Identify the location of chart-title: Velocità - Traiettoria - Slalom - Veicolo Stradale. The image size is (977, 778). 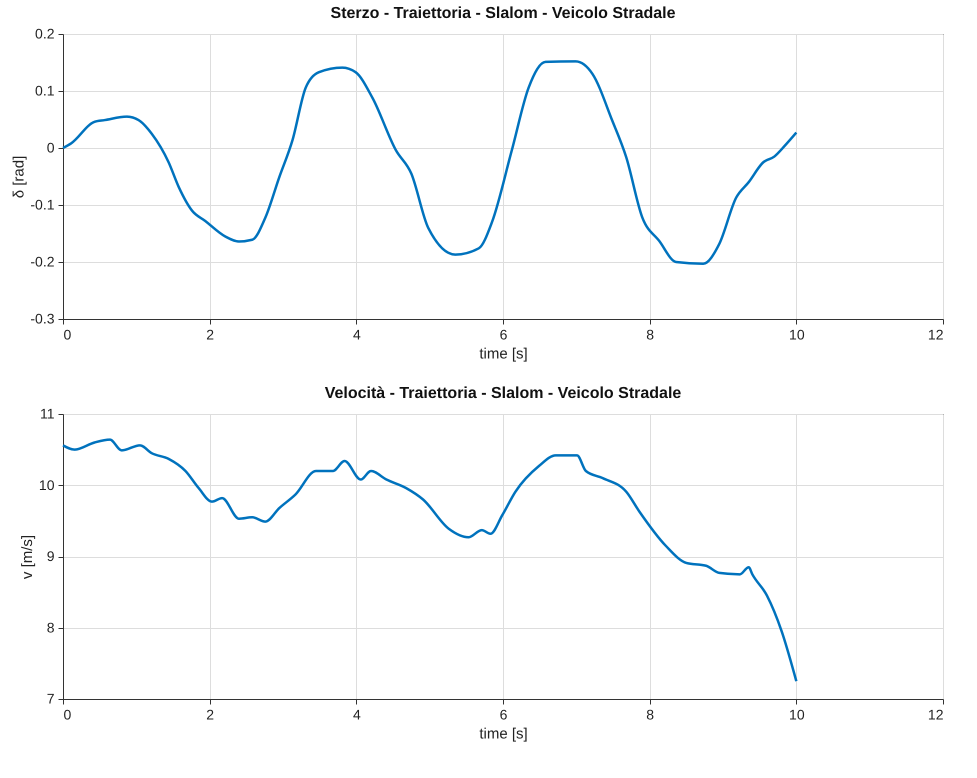
(503, 393).